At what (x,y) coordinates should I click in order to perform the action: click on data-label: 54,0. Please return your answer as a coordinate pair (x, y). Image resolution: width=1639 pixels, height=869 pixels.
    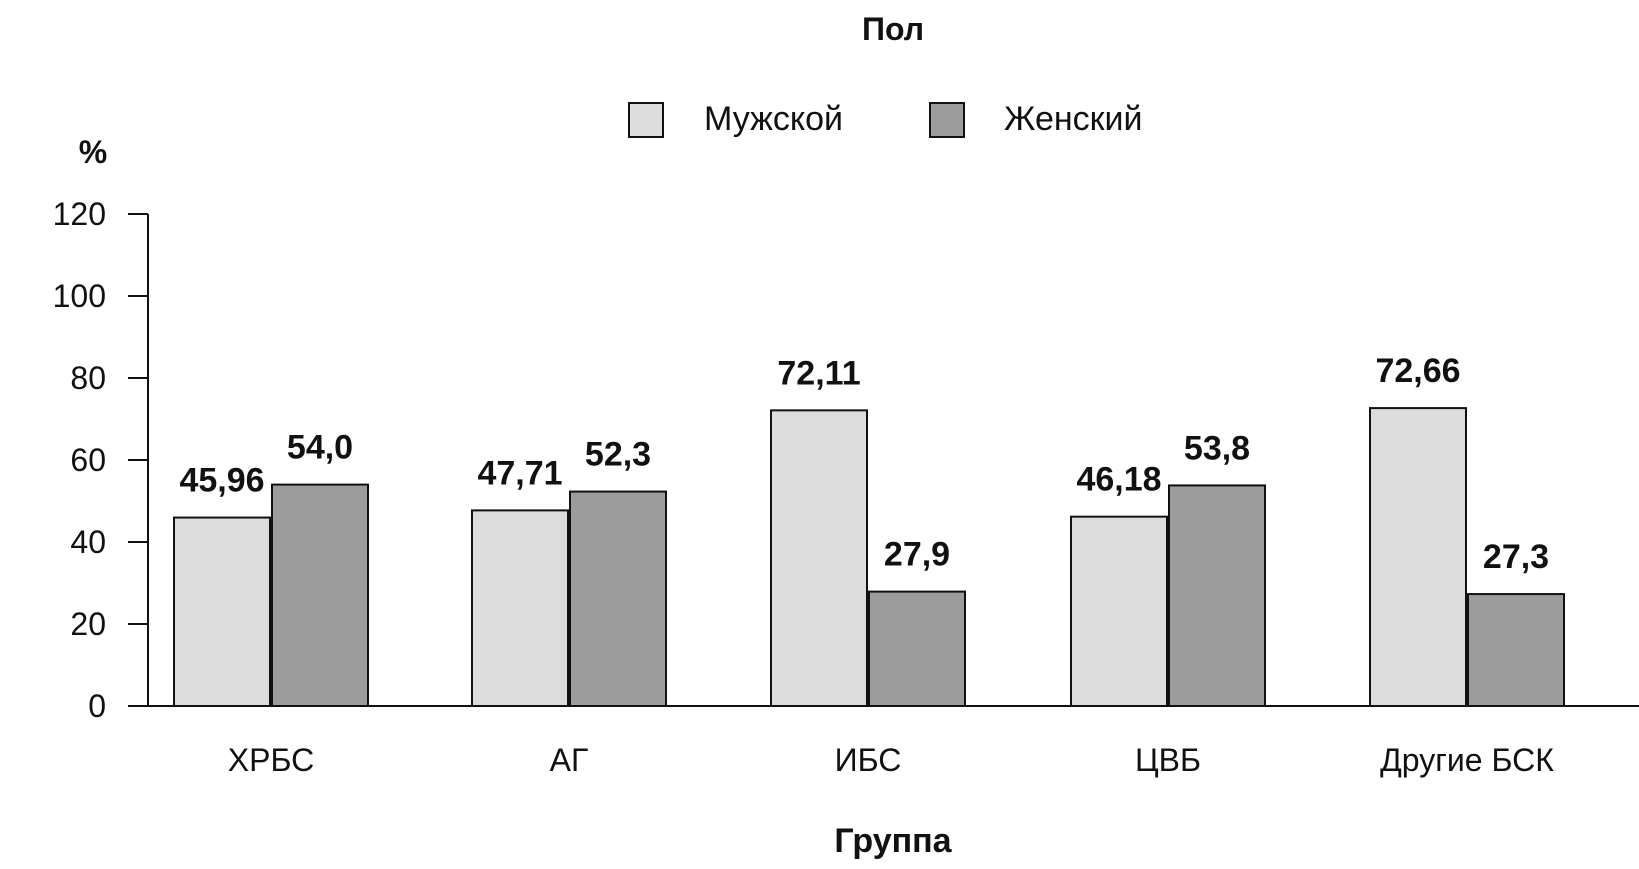
    Looking at the image, I should click on (320, 448).